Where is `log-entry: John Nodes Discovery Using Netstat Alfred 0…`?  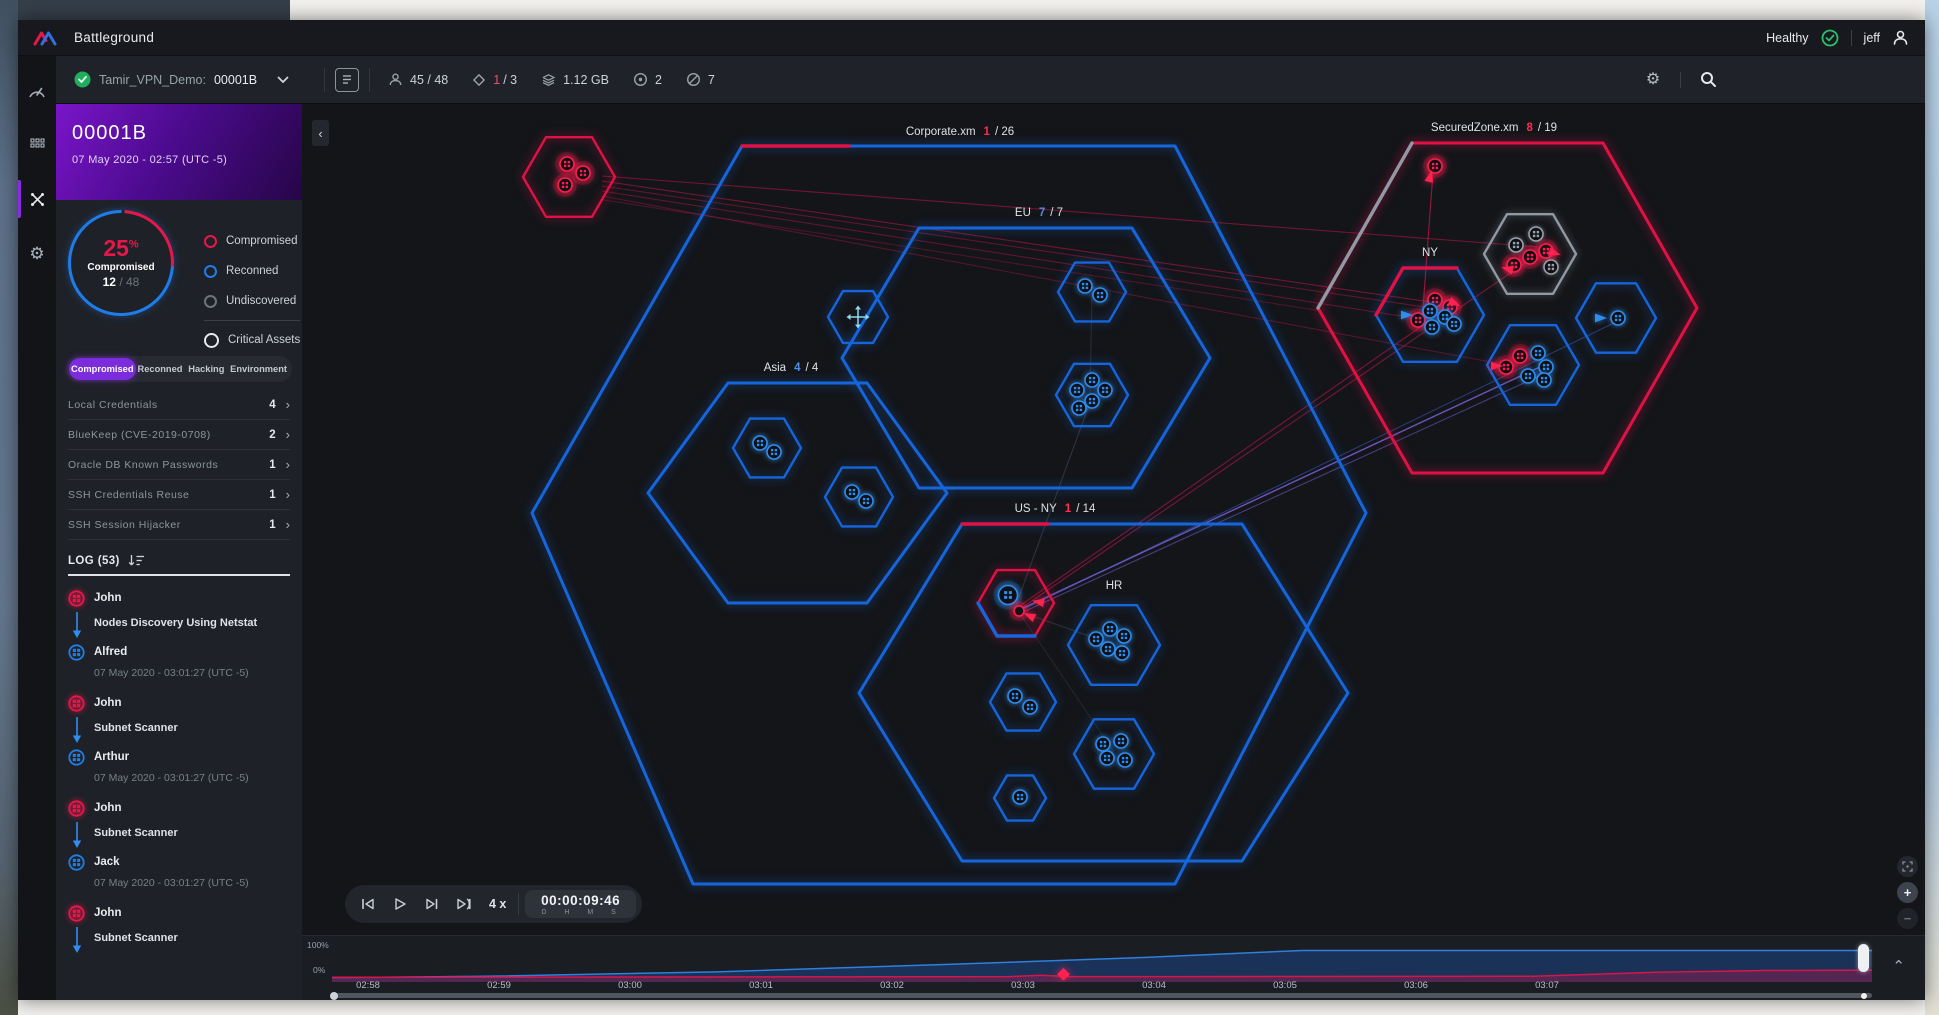
log-entry: John Nodes Discovery Using Netstat Alfred 0… is located at coordinates (179, 632).